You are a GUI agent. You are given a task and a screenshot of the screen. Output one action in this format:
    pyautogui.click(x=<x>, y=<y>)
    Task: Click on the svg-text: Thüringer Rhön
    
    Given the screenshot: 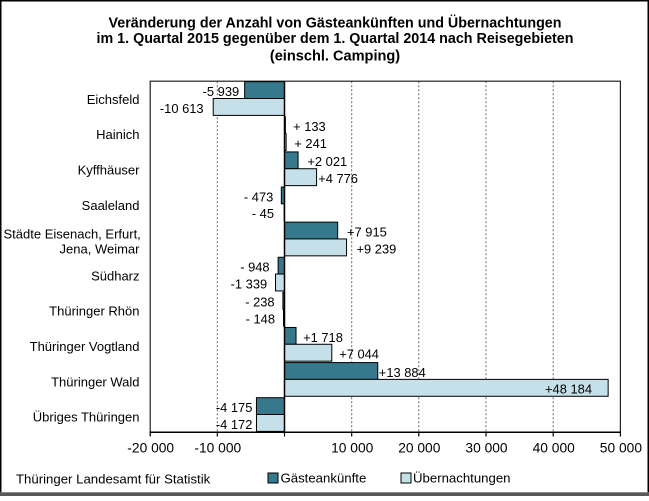 What is the action you would take?
    pyautogui.click(x=94, y=311)
    